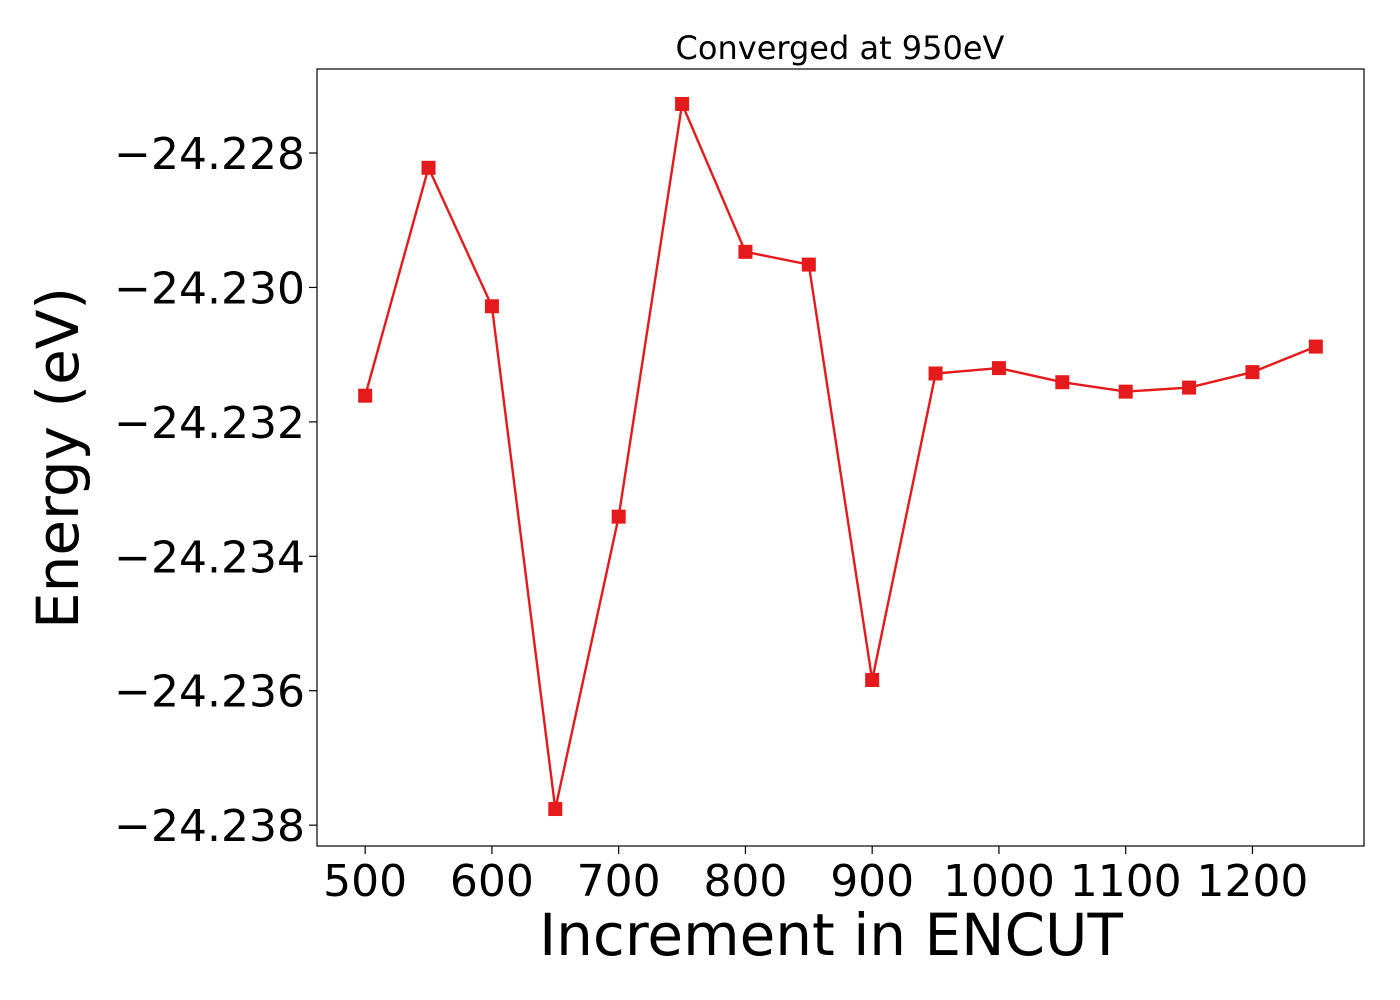 The width and height of the screenshot is (1400, 1000). I want to click on x-tick-label: 700, so click(619, 881).